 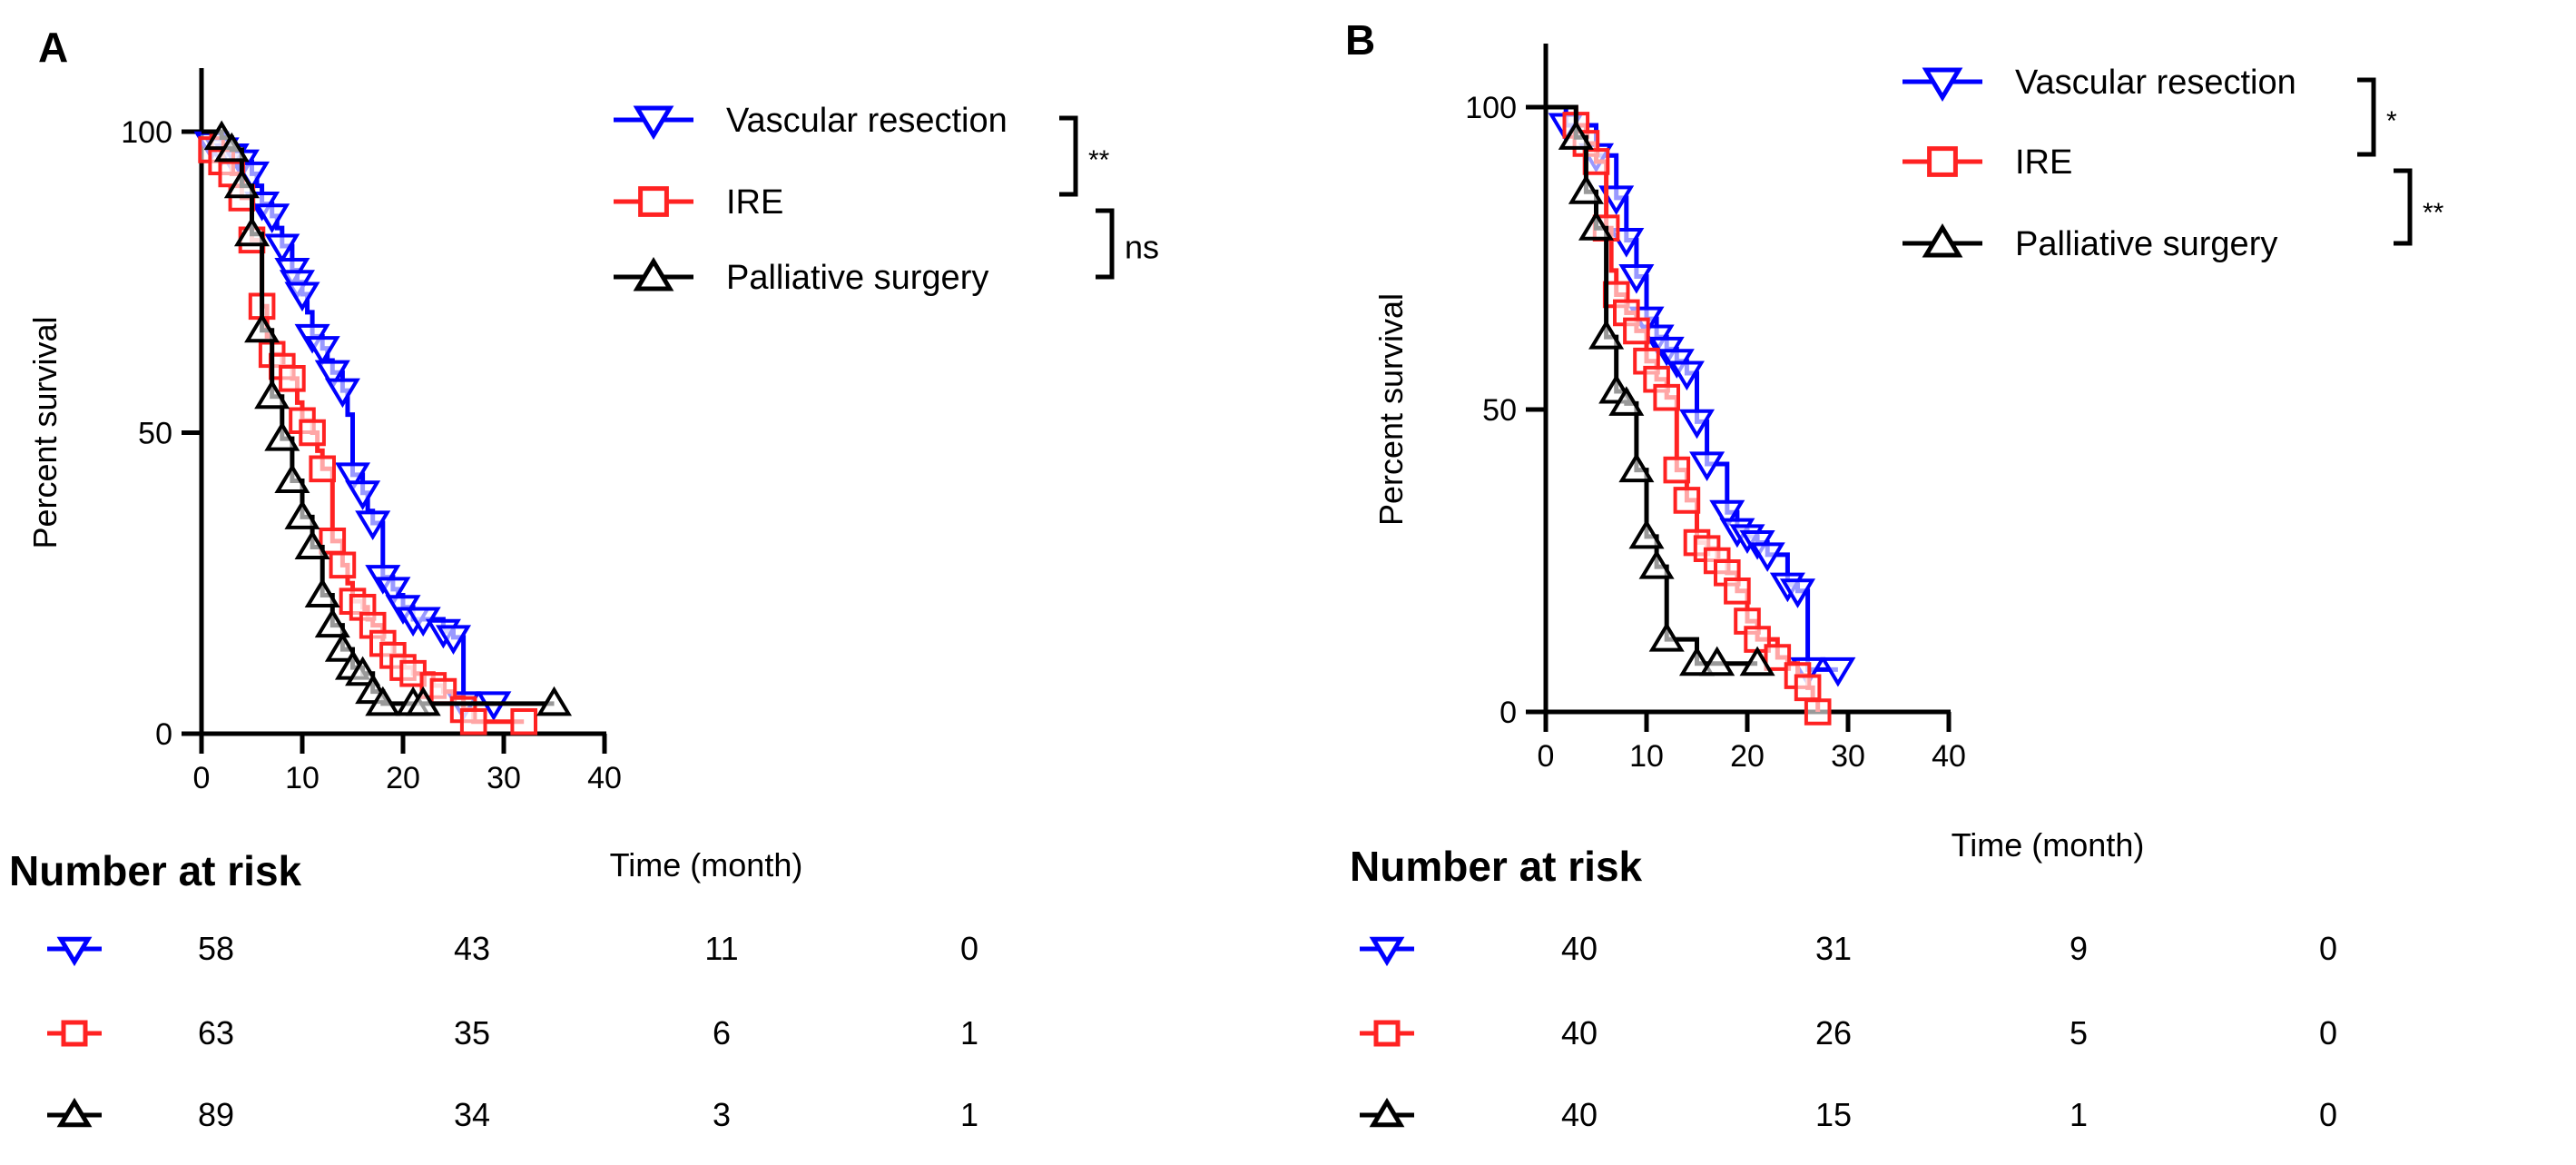 I want to click on significance-label-2: ns, so click(x=1142, y=247).